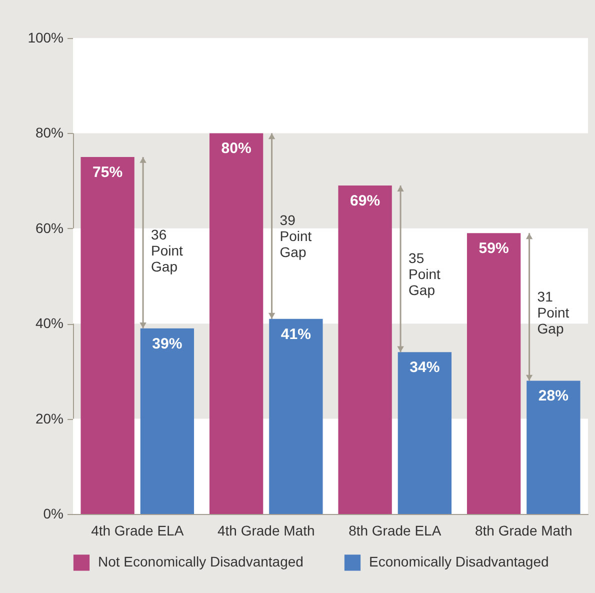 This screenshot has height=593, width=595. What do you see at coordinates (459, 562) in the screenshot?
I see `legend-label: Economically Disadvantaged` at bounding box center [459, 562].